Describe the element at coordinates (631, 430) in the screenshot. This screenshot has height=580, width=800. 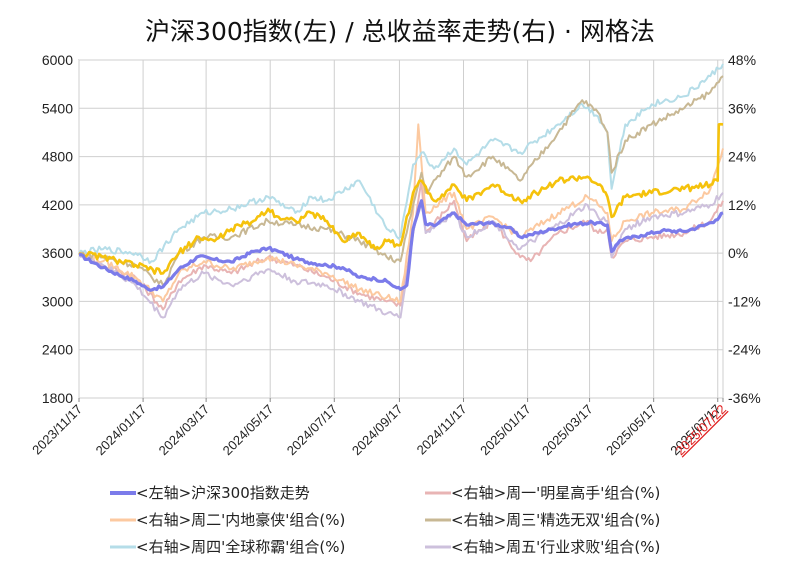
I see `x-tick-label: 2025/05/17` at that location.